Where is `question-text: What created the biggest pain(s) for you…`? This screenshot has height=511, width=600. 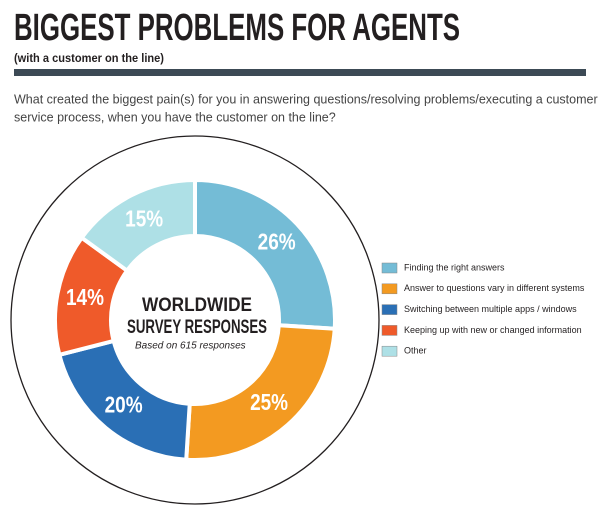
question-text: What created the biggest pain(s) for you… is located at coordinates (306, 99).